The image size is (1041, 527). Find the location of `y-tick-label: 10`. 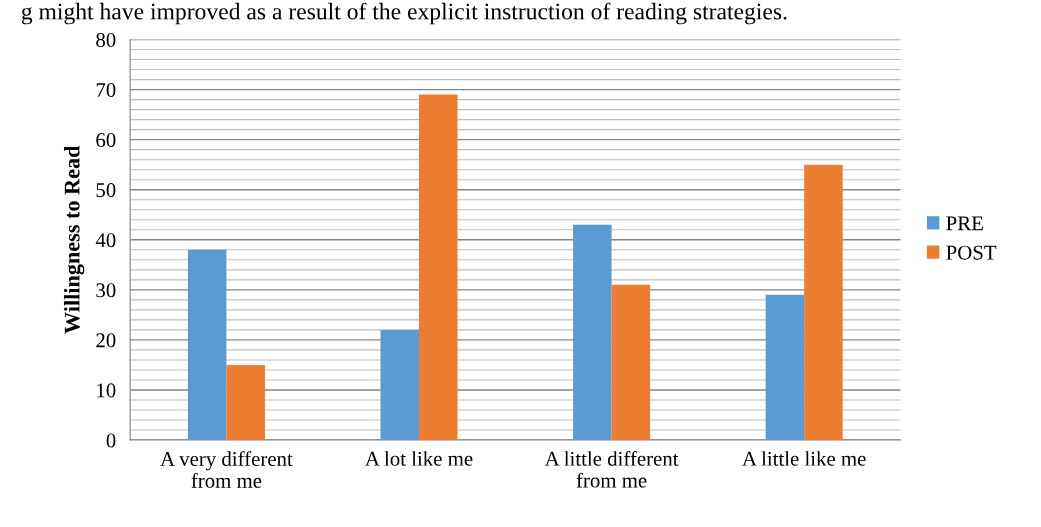

y-tick-label: 10 is located at coordinates (106, 390).